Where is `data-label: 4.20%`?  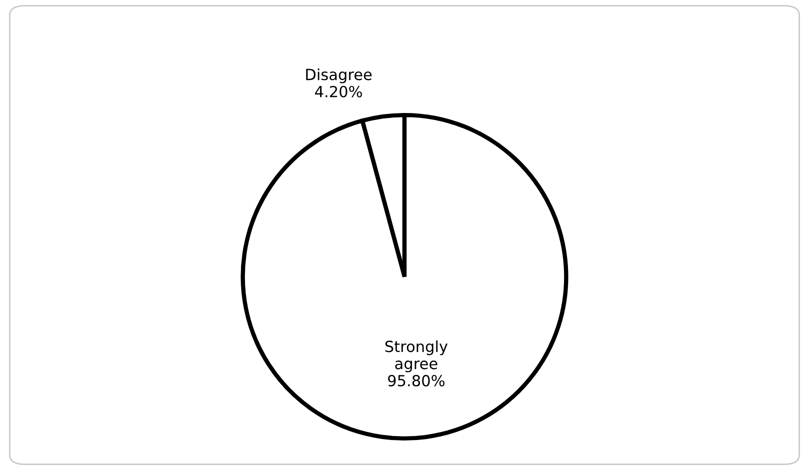
data-label: 4.20% is located at coordinates (338, 92).